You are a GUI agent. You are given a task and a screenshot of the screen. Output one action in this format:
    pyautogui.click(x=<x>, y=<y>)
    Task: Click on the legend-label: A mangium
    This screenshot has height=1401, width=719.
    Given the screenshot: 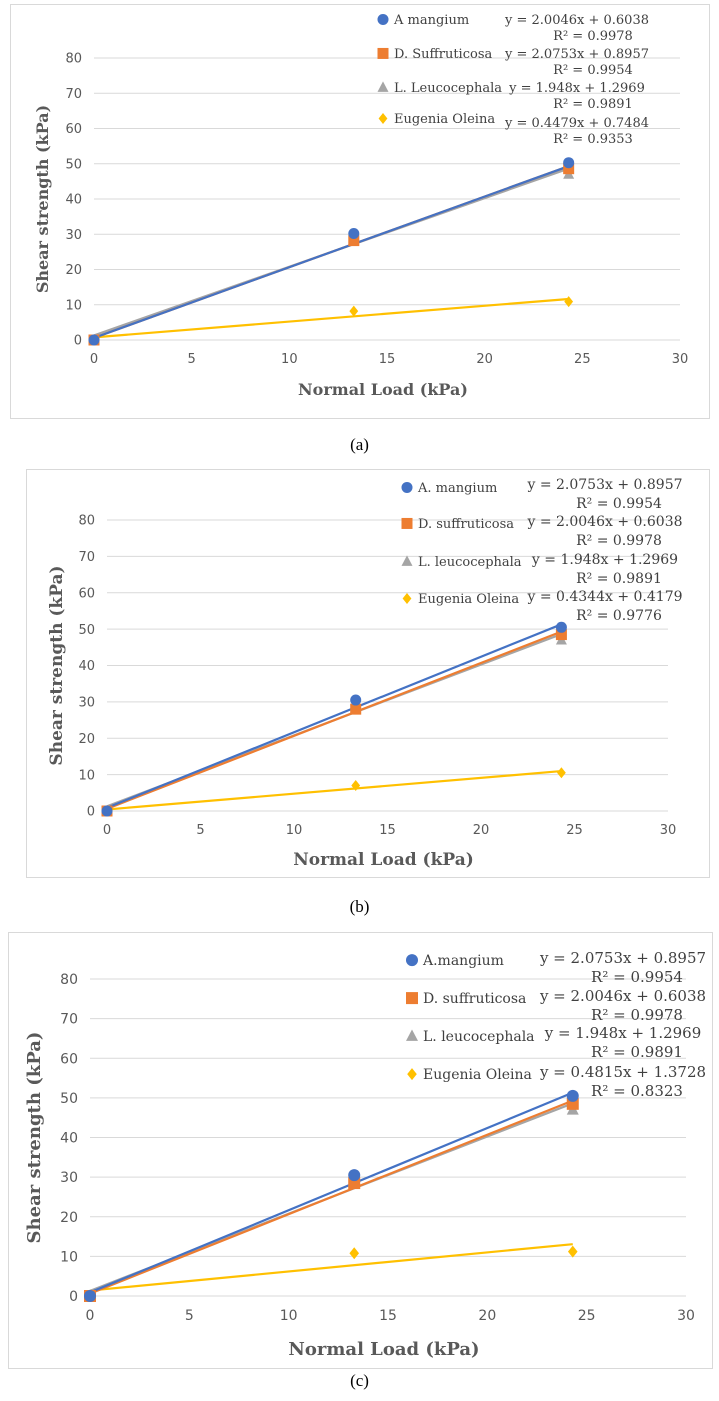 What is the action you would take?
    pyautogui.click(x=431, y=20)
    